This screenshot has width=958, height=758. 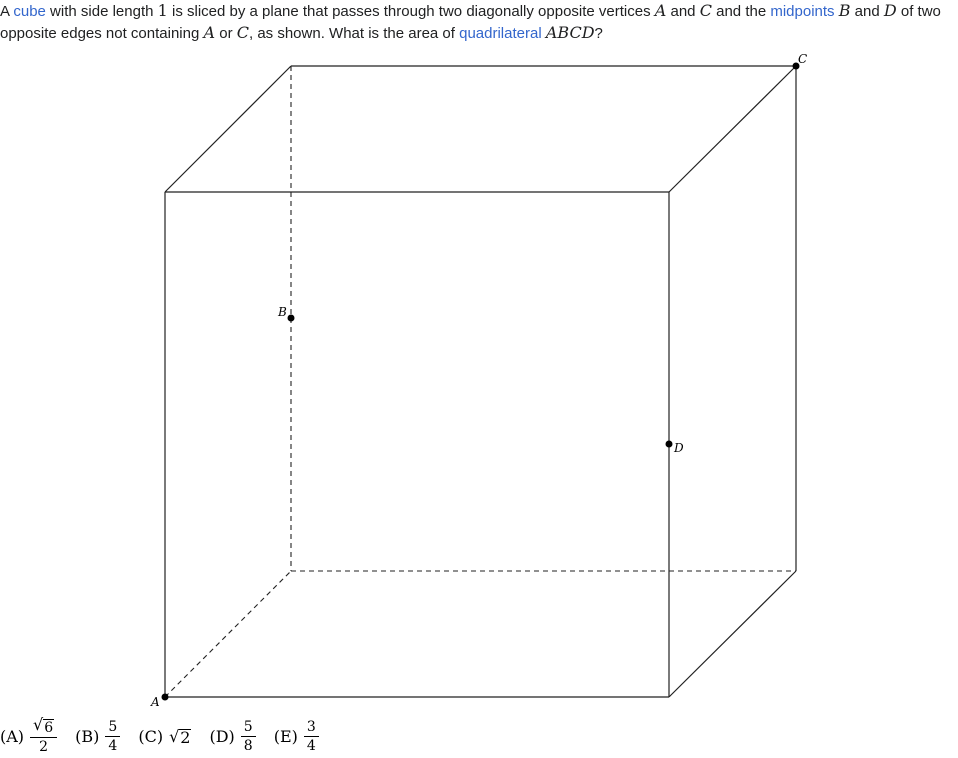 I want to click on numerator: 3, so click(x=311, y=728).